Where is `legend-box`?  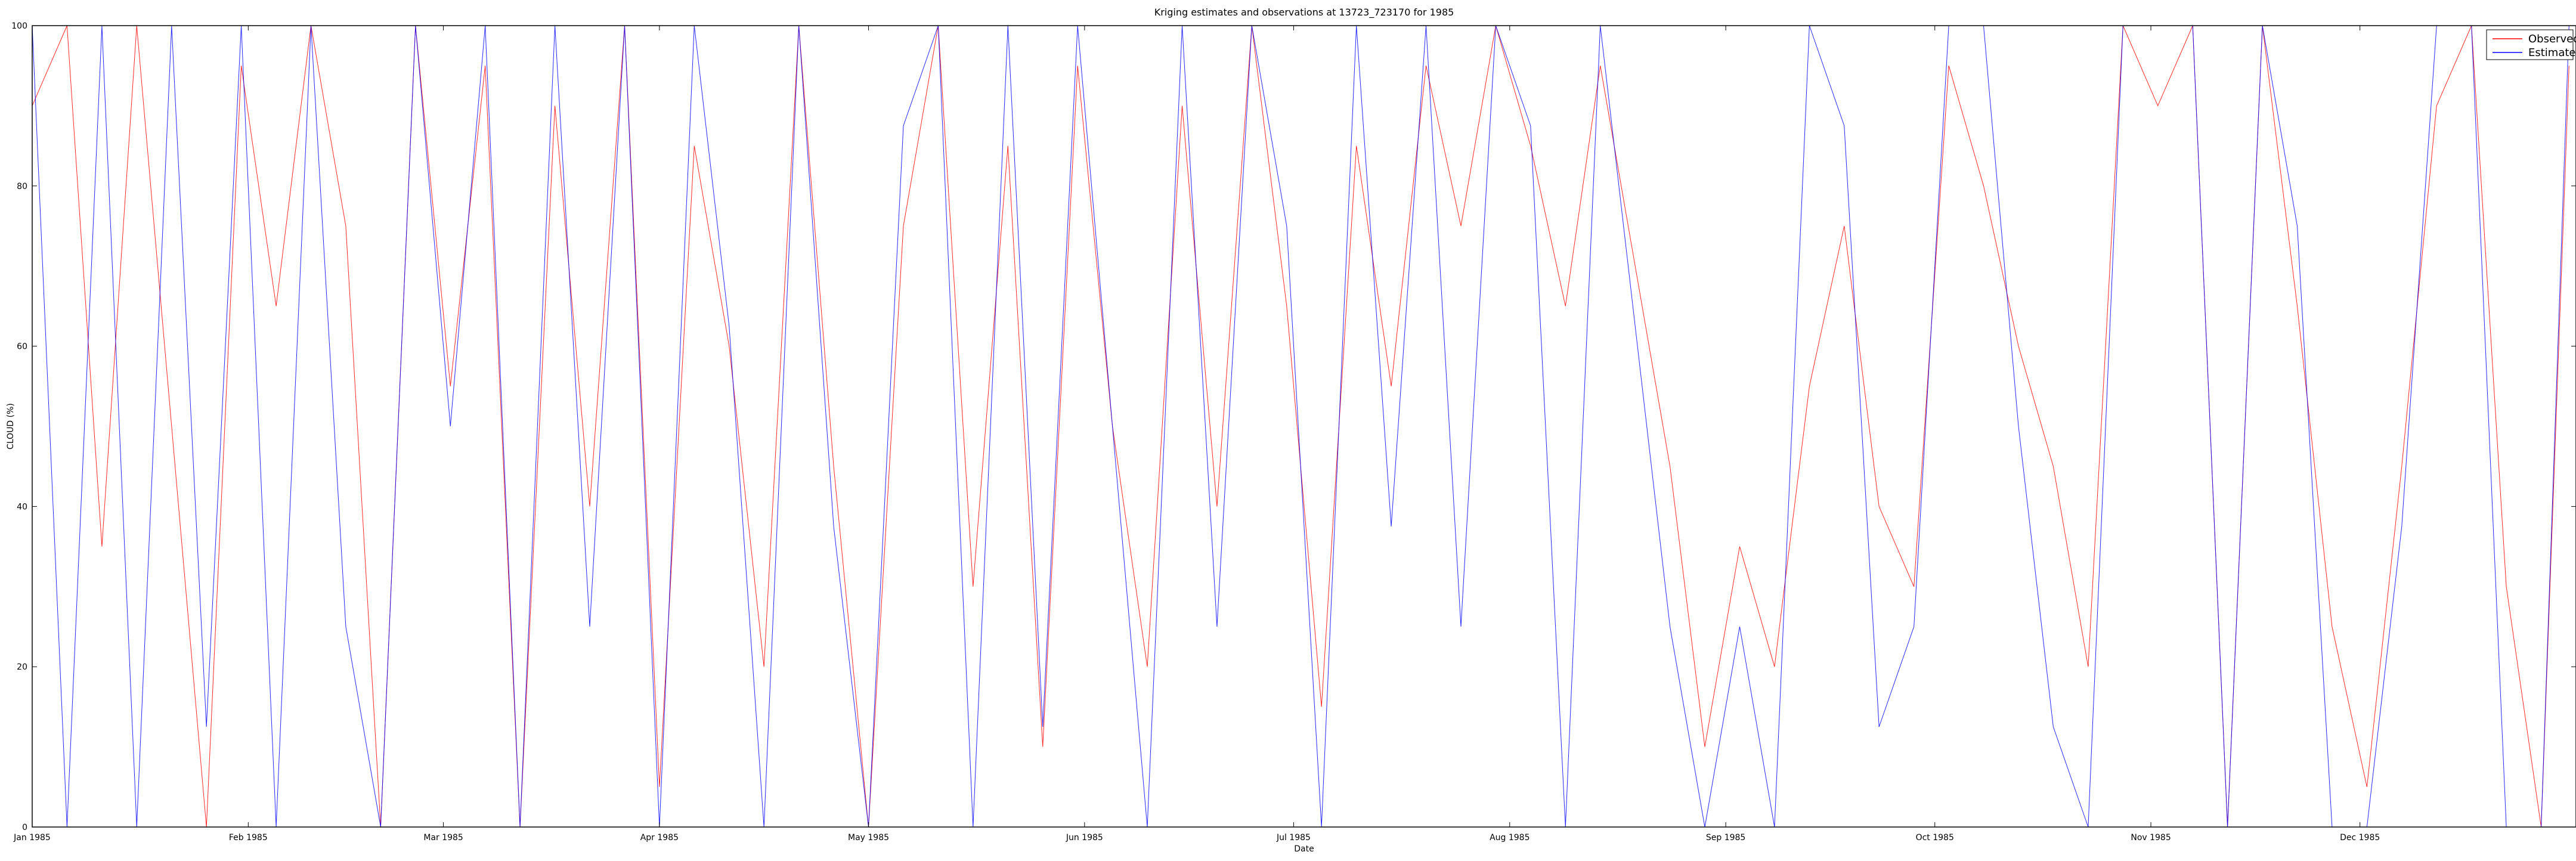
legend-box is located at coordinates (2530, 44).